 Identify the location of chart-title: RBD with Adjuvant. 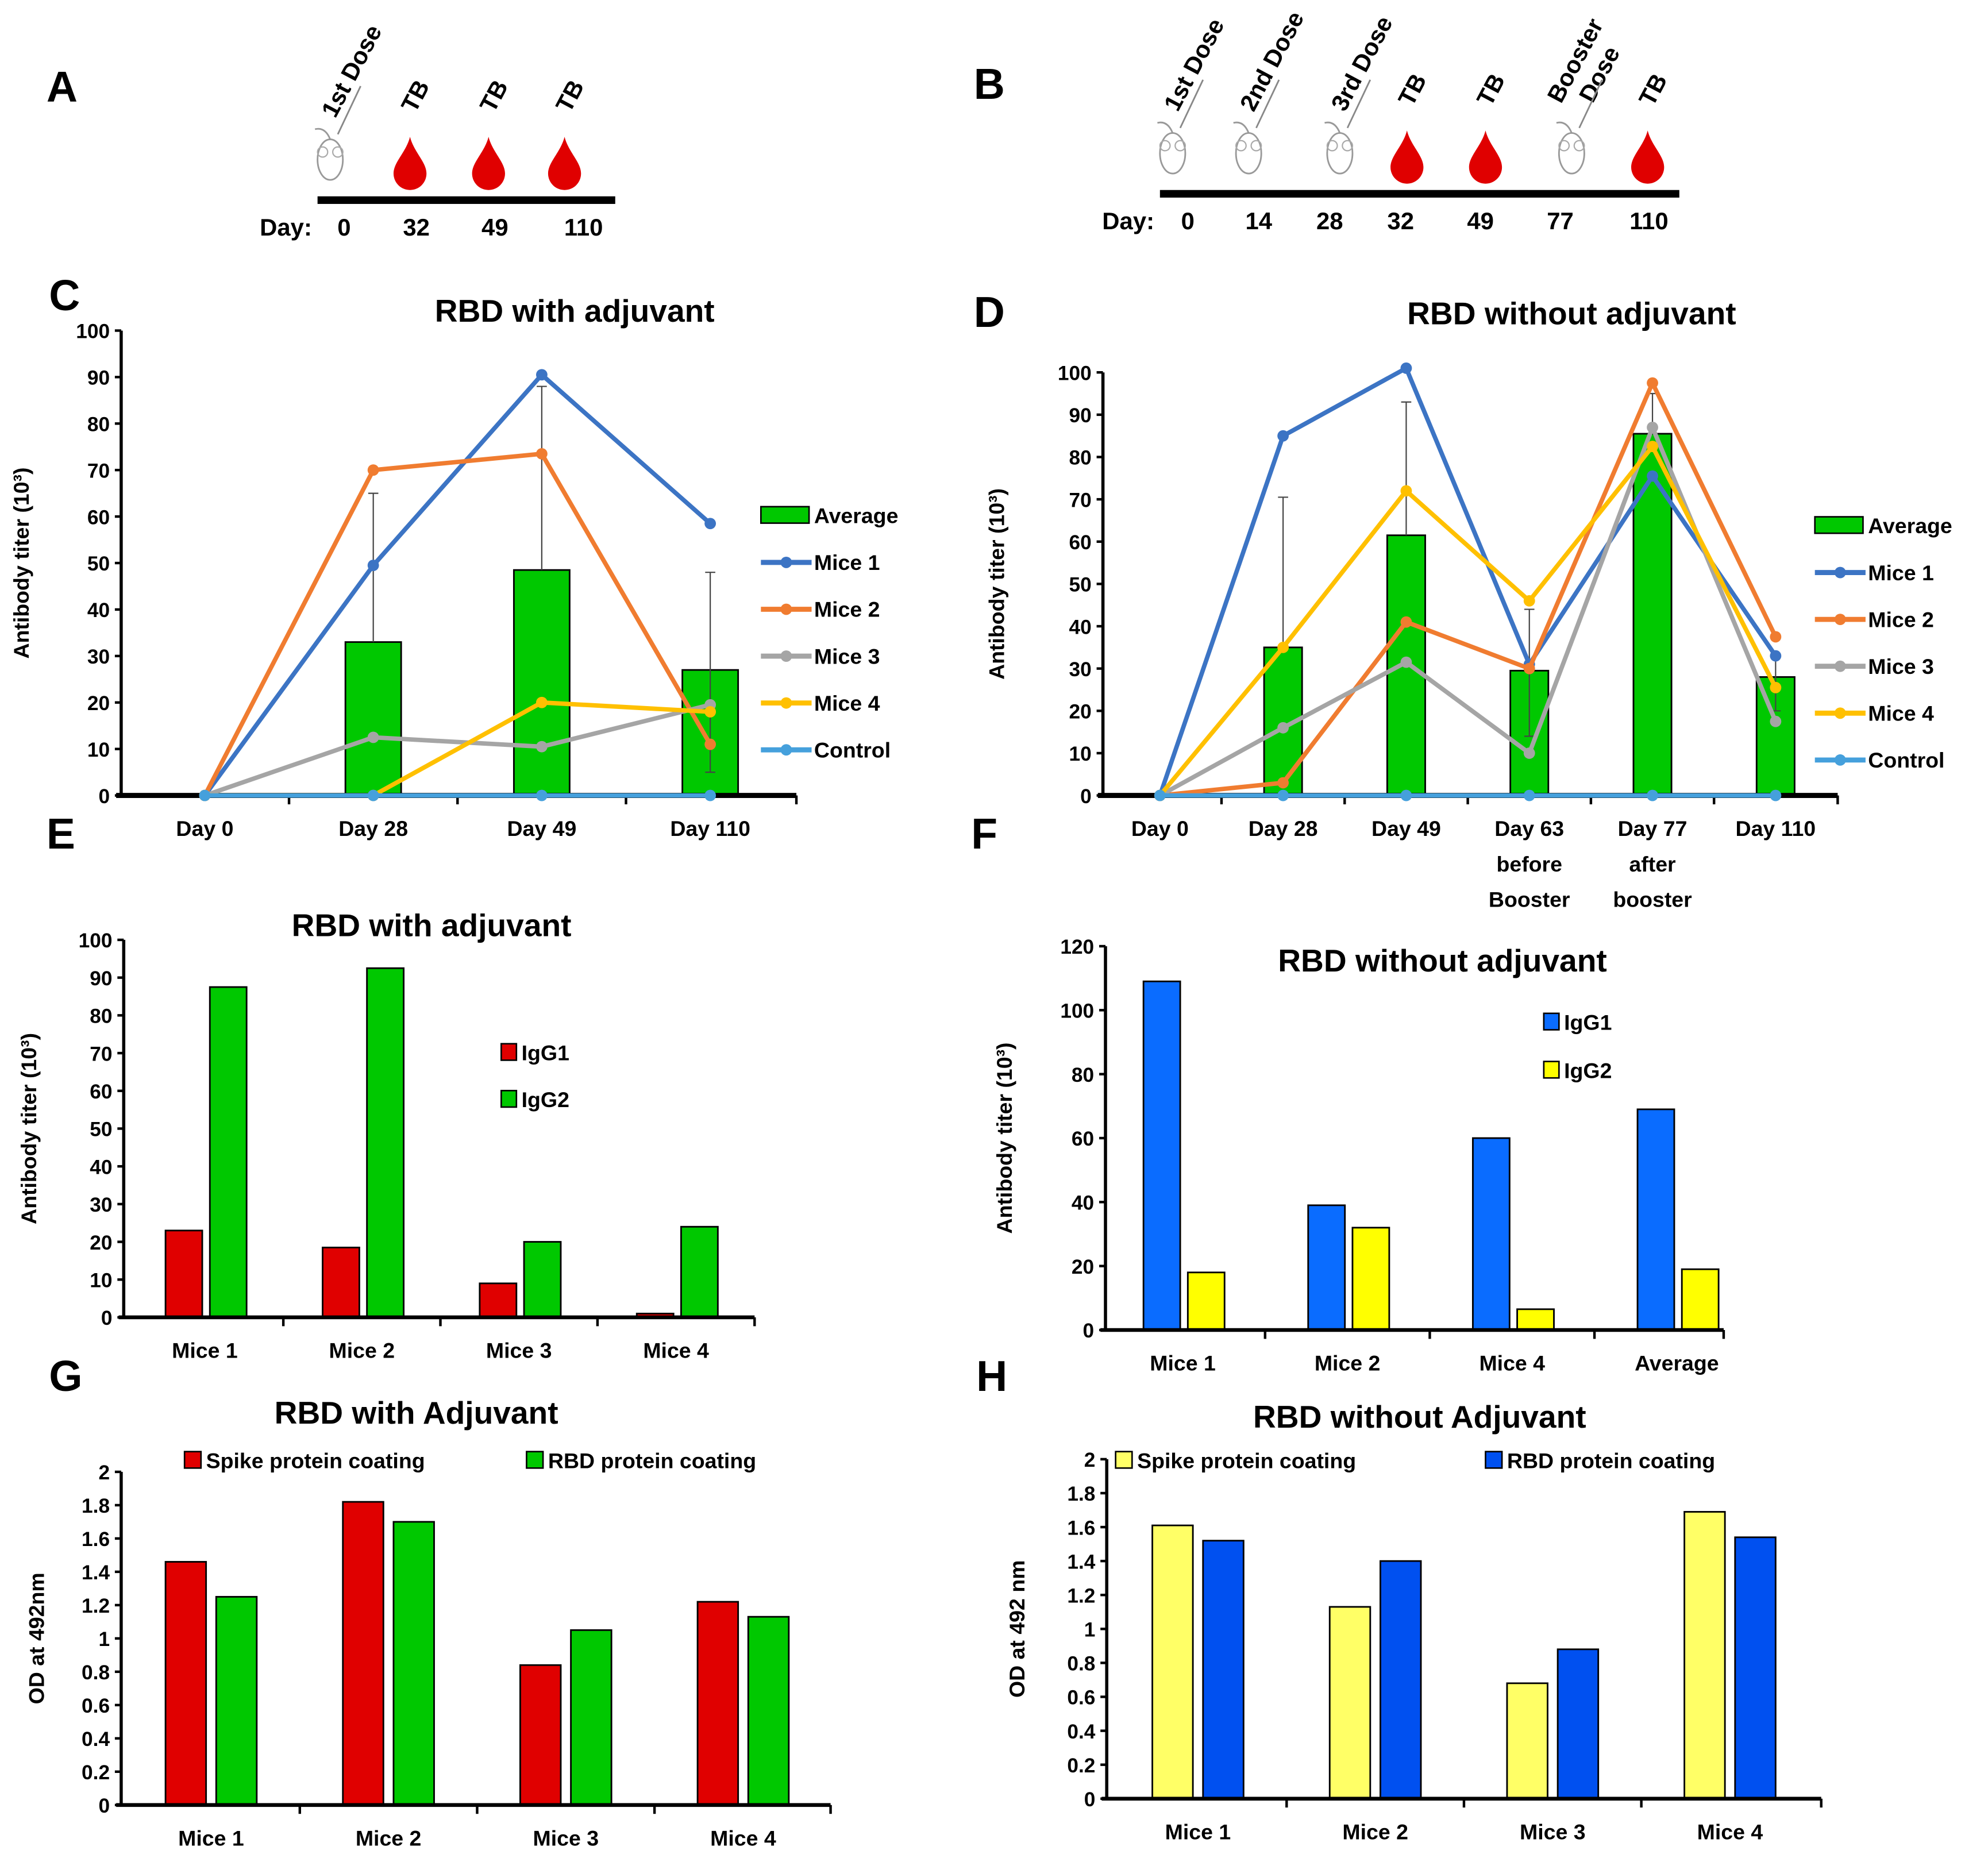
(416, 1413).